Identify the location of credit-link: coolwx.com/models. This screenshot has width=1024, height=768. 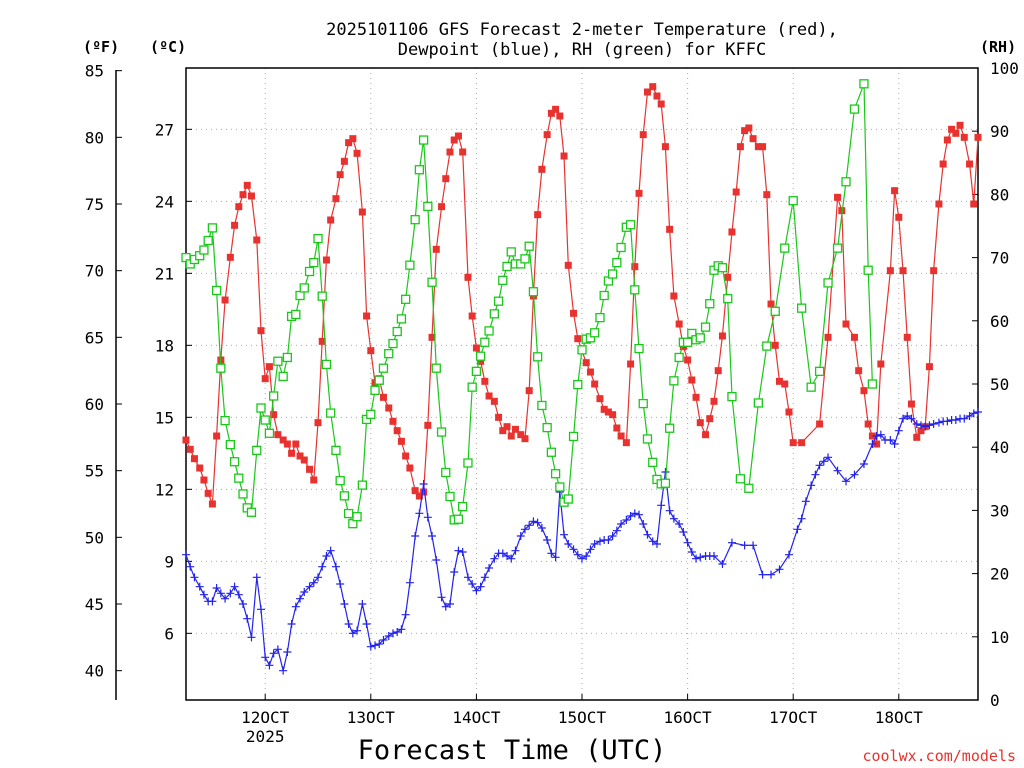
(939, 756).